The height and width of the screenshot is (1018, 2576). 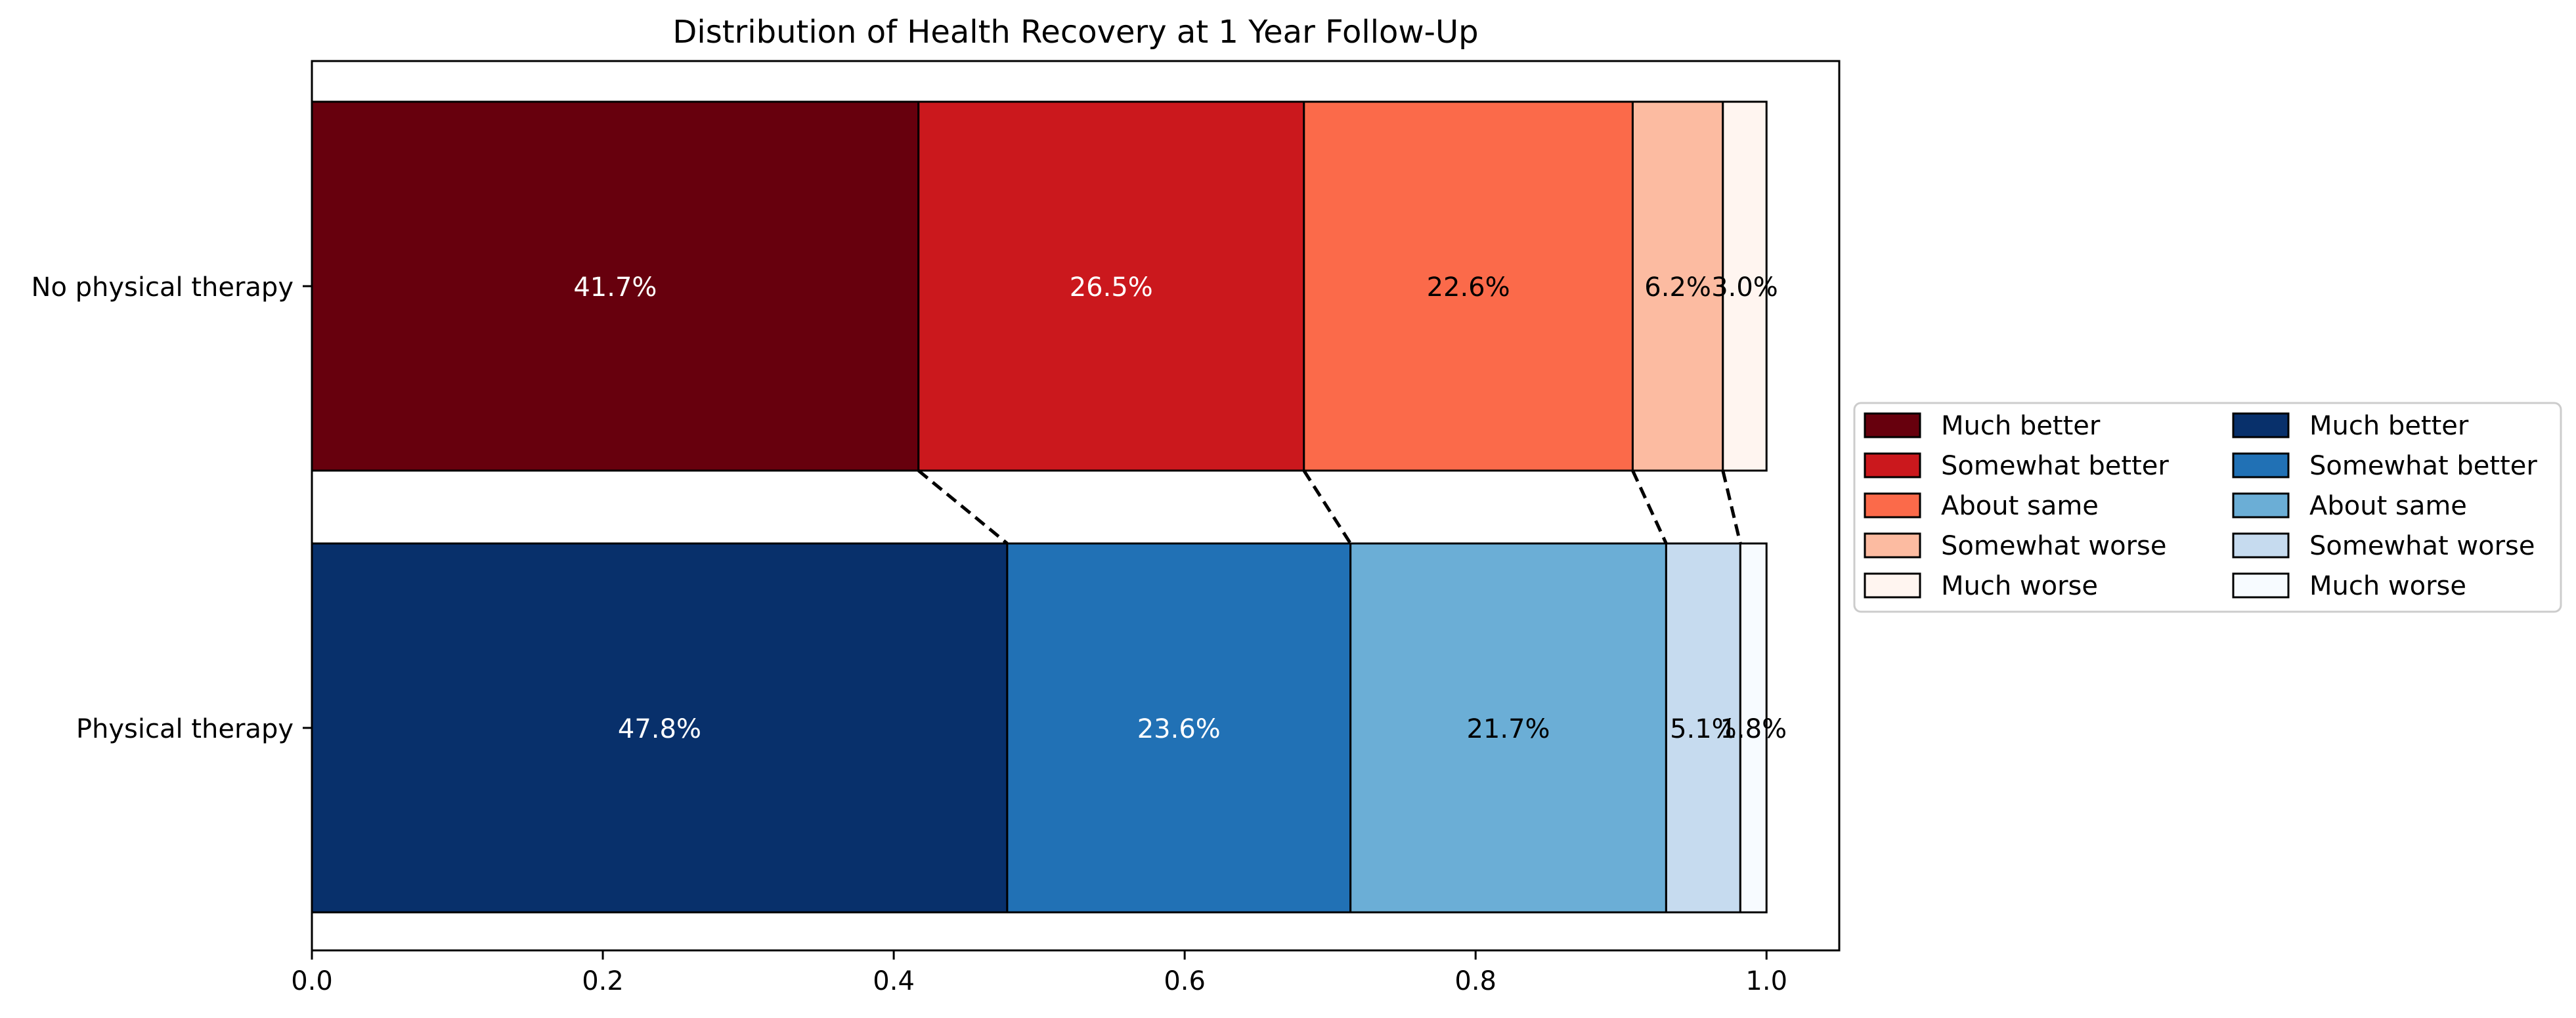 I want to click on x-tick-label: 0.4, so click(x=894, y=981).